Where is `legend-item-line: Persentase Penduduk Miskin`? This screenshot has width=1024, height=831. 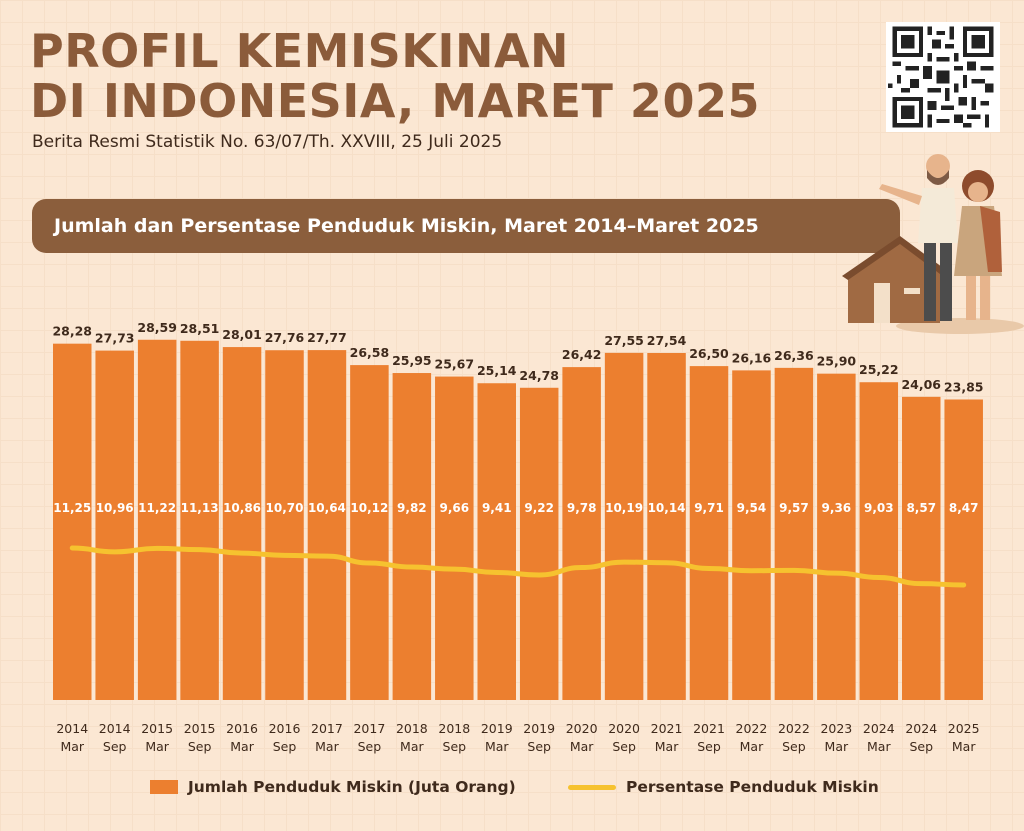 legend-item-line: Persentase Penduduk Miskin is located at coordinates (723, 787).